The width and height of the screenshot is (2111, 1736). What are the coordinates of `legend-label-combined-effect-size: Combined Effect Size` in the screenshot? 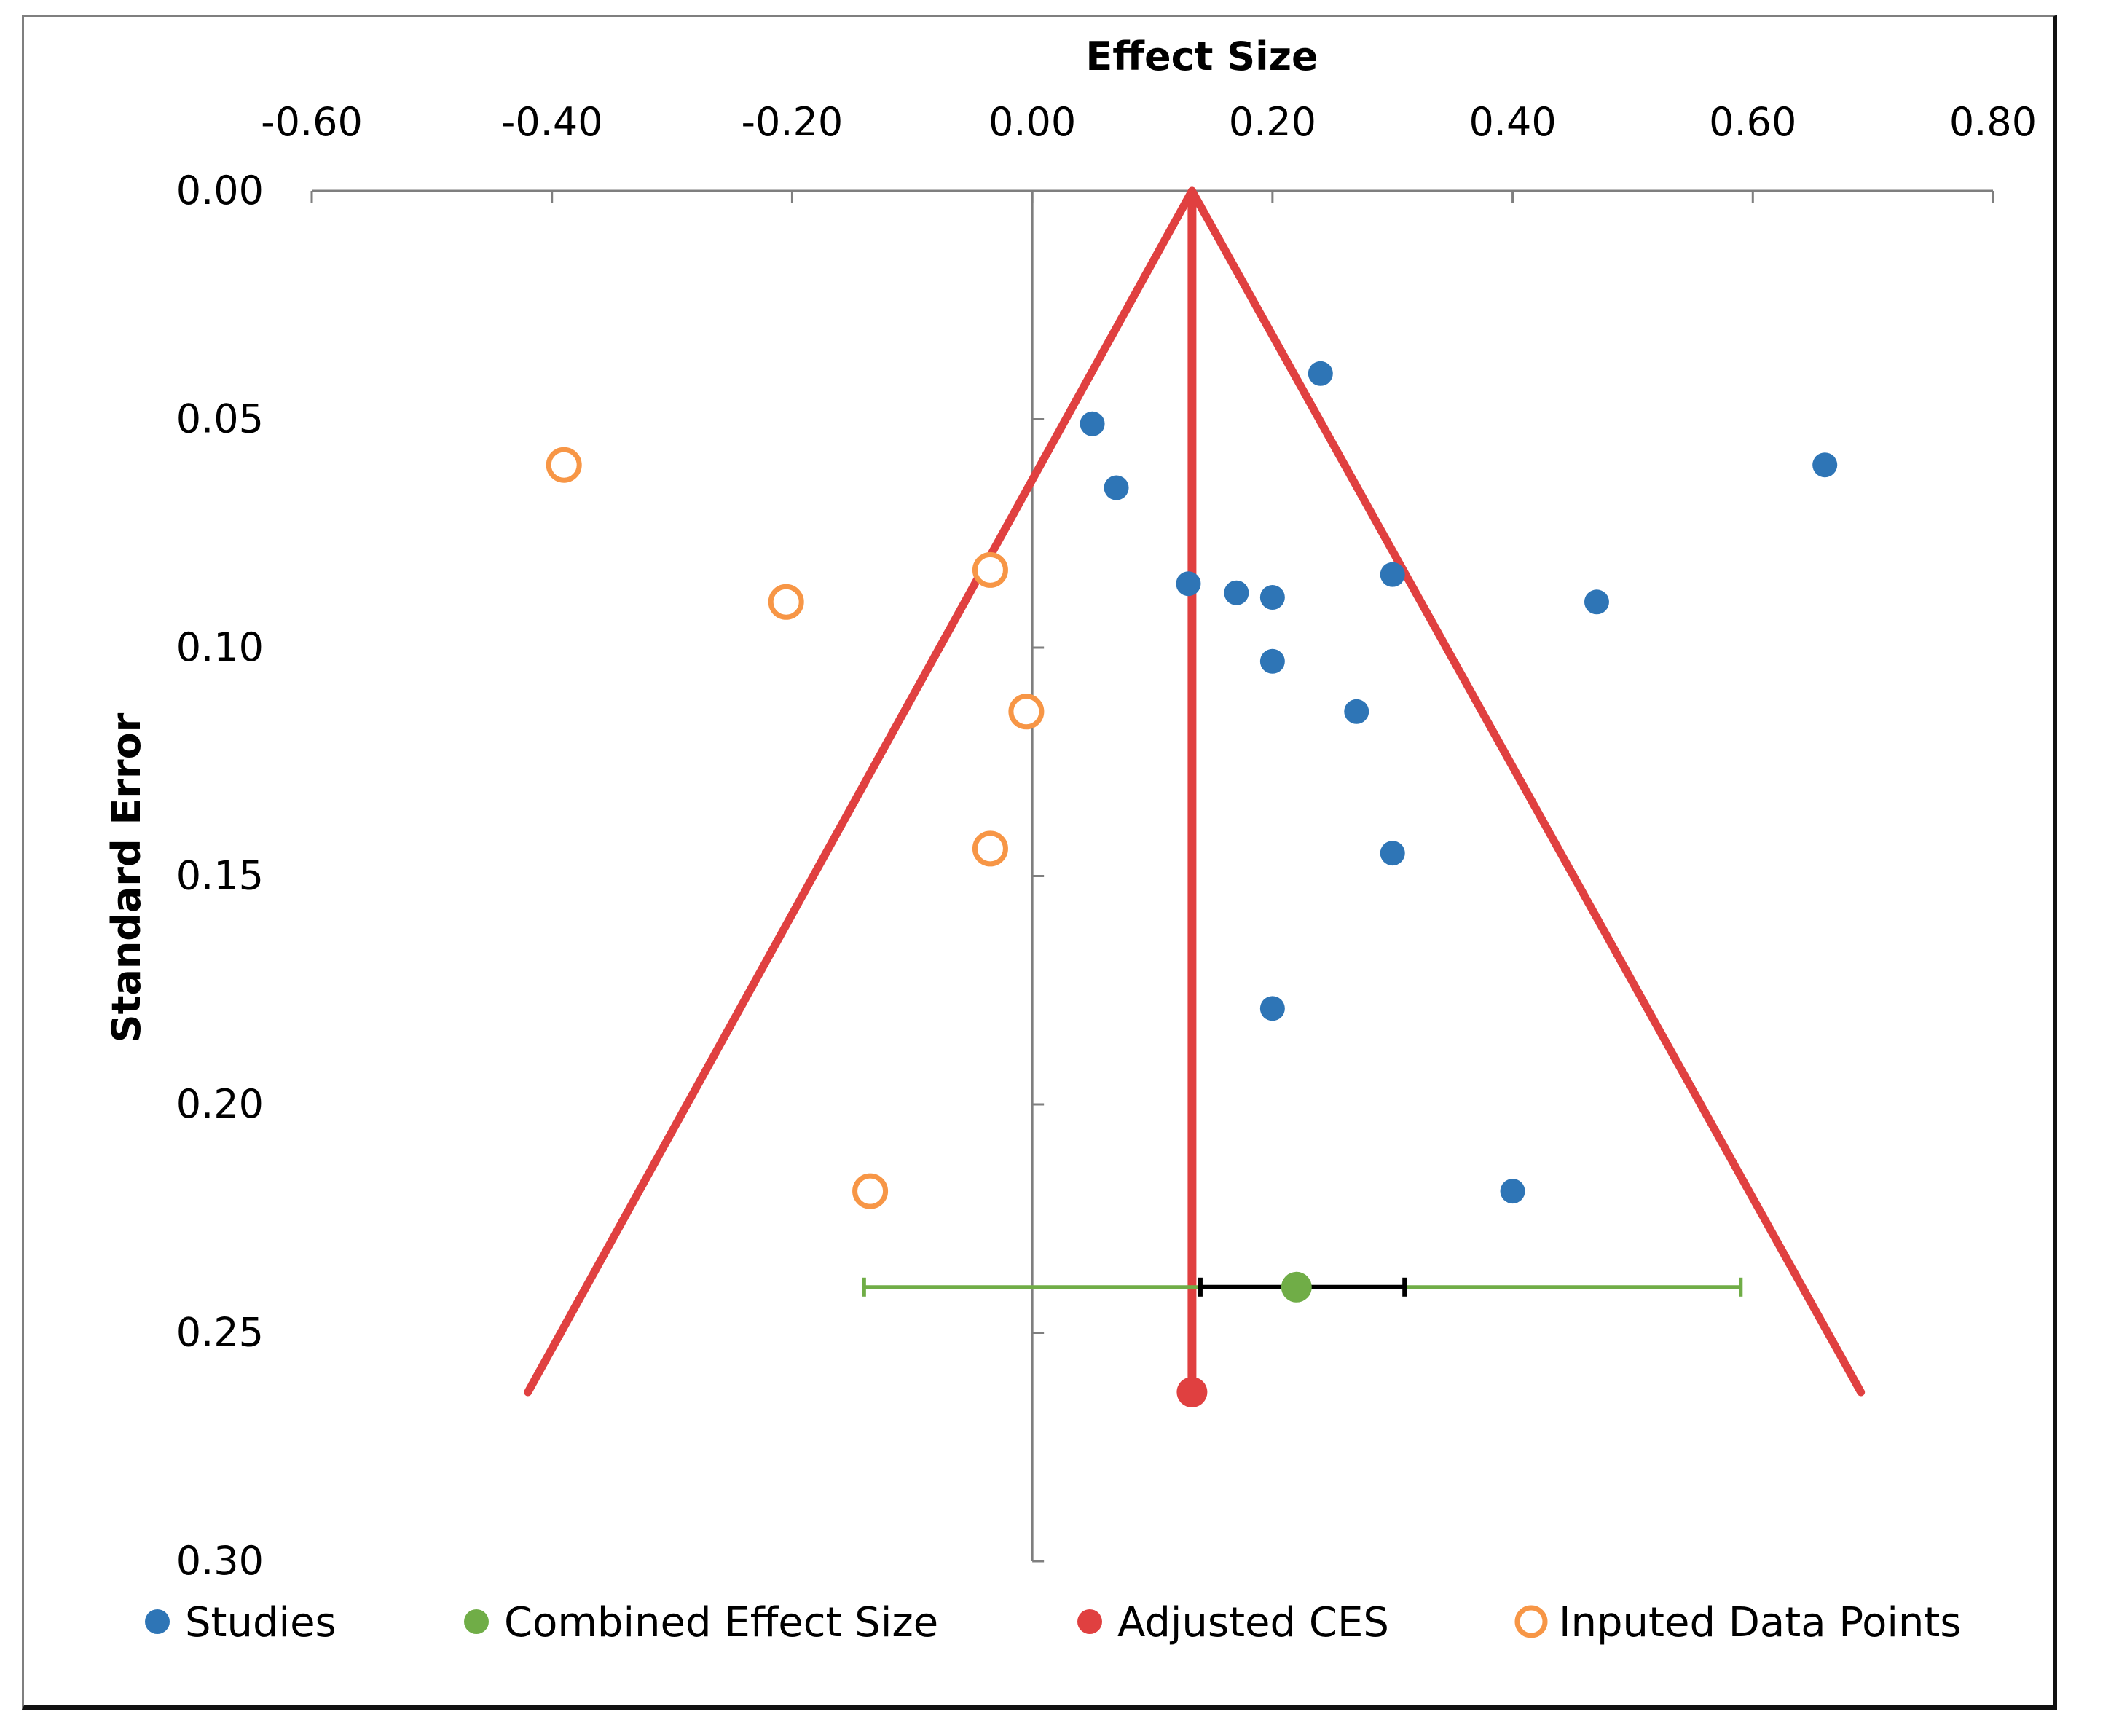 It's located at (721, 1622).